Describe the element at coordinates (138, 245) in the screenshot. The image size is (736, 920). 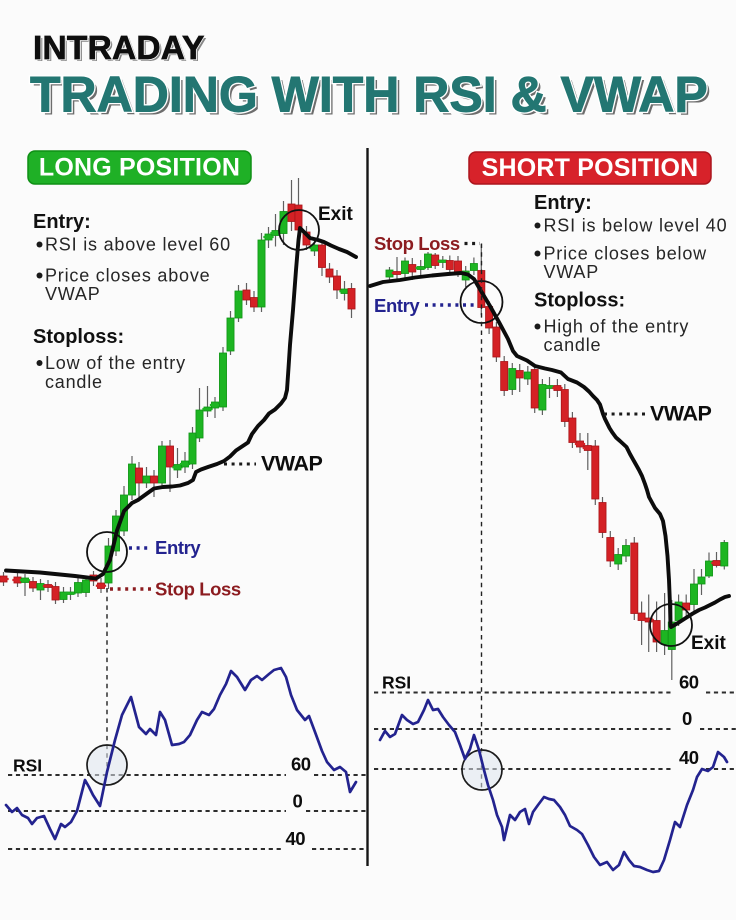
I see `svg-text: RSI is above level 60` at that location.